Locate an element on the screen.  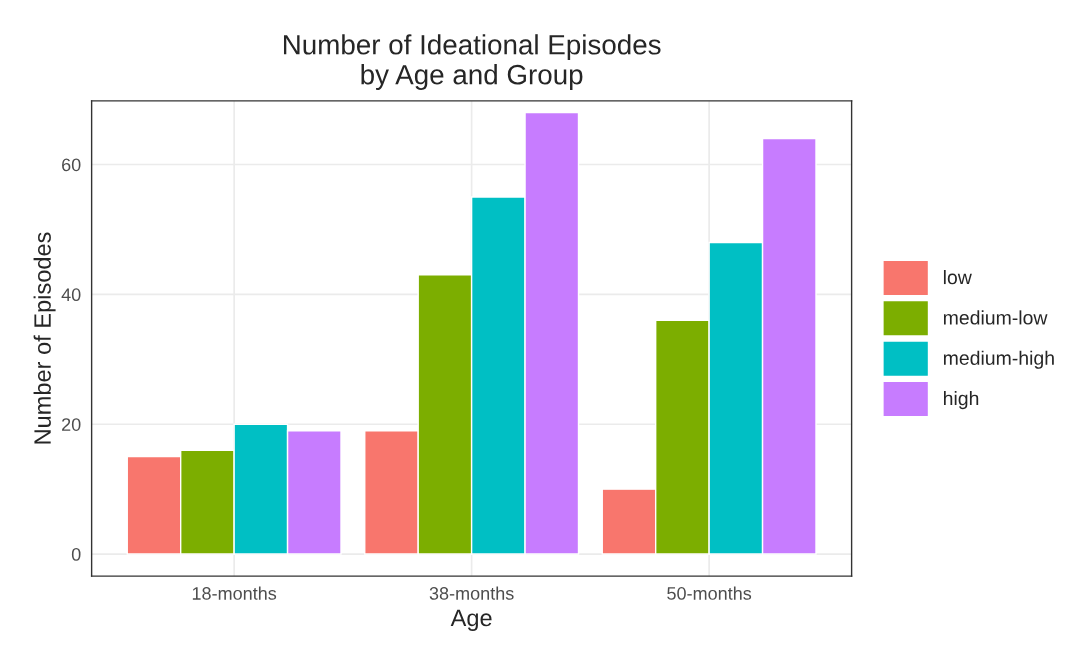
x-tick-label: 18-months is located at coordinates (234, 593).